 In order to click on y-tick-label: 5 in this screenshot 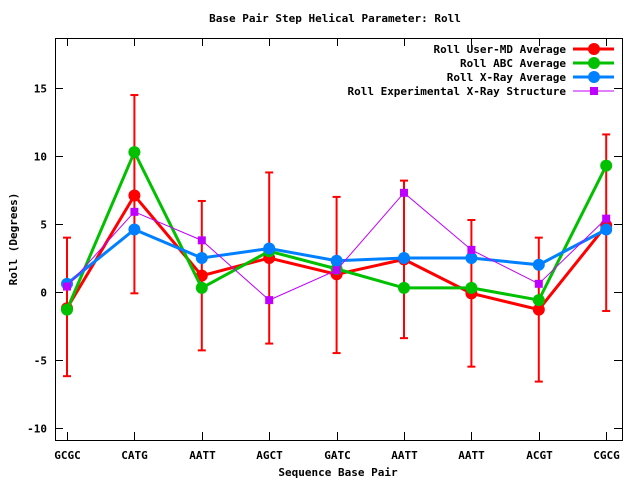, I will do `click(43, 225)`.